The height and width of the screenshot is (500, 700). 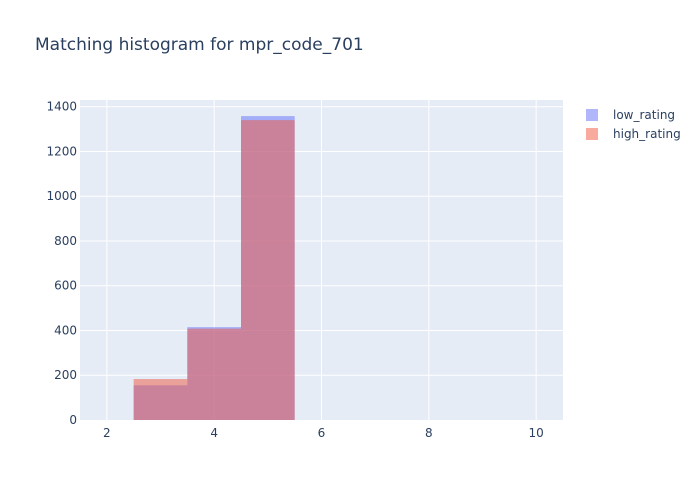 I want to click on chart-title: Matching histogram for mpr_code_701, so click(x=199, y=45).